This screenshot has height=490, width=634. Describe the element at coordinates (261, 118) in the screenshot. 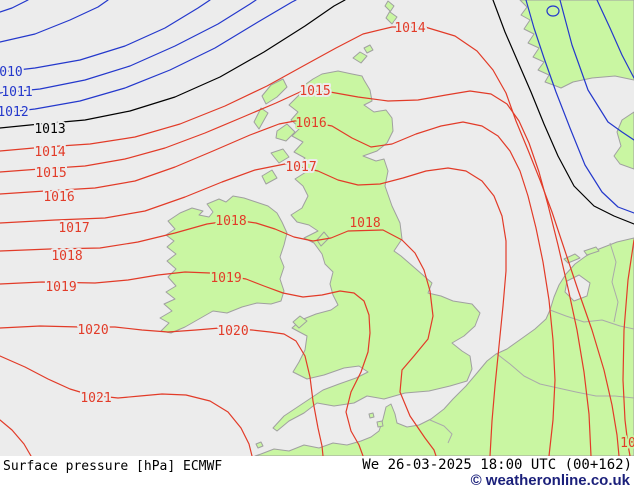

I see `island-uists` at that location.